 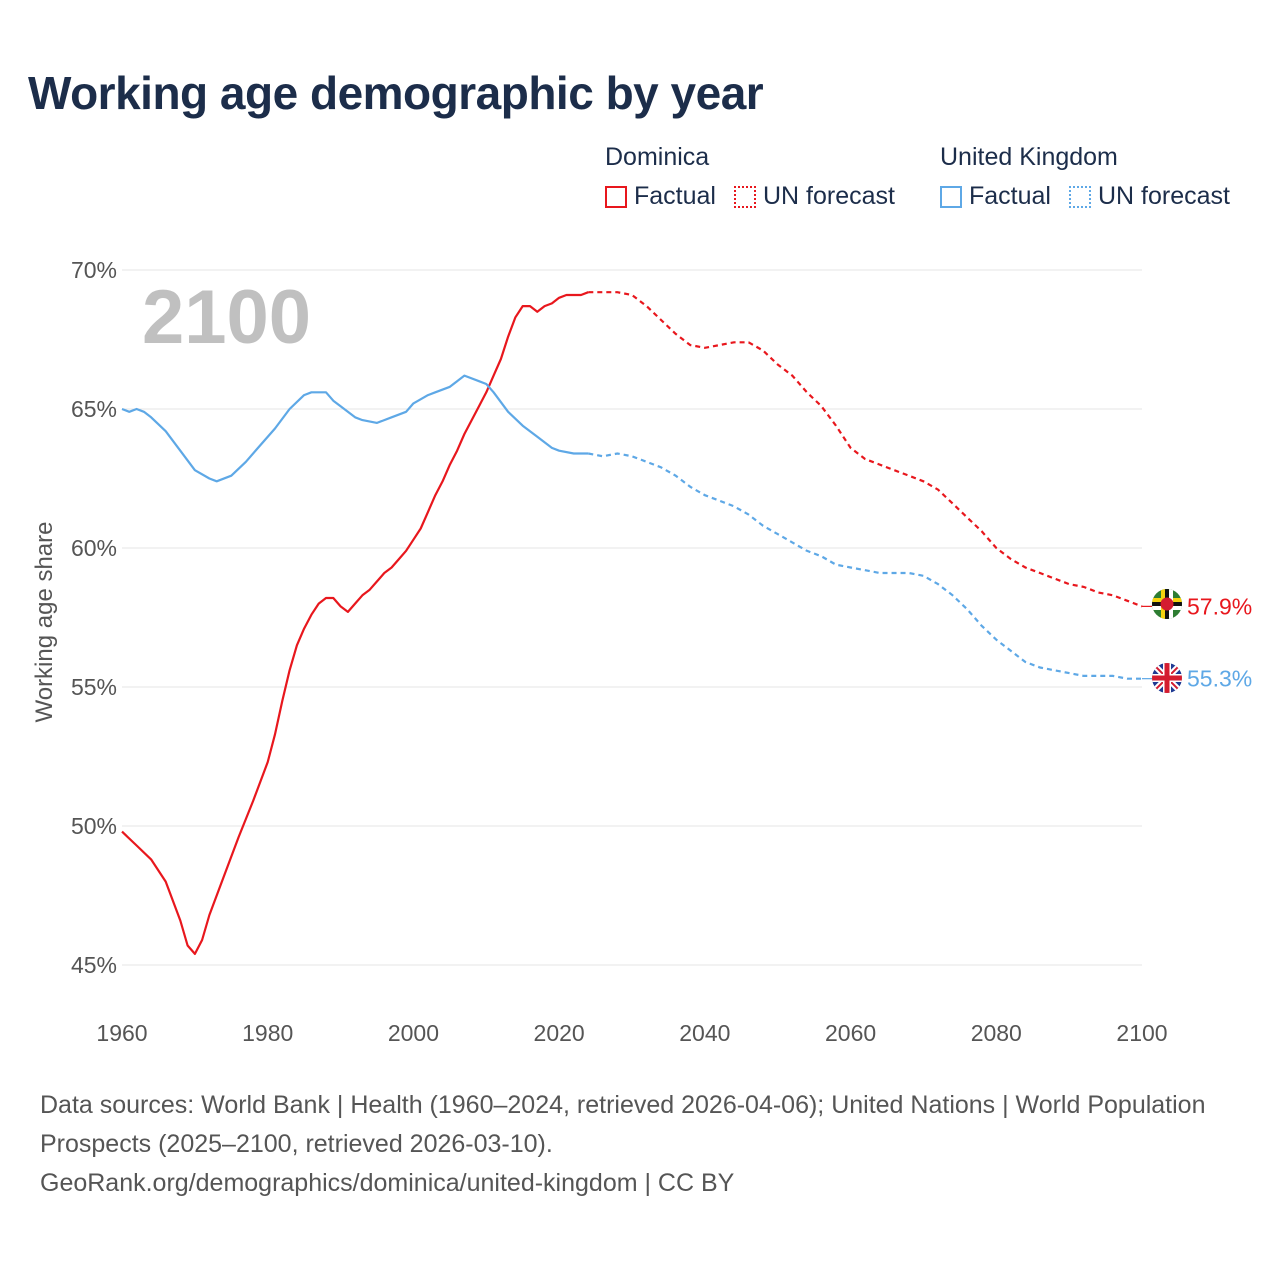 I want to click on legend-dominica-title: Dominica, so click(x=657, y=157).